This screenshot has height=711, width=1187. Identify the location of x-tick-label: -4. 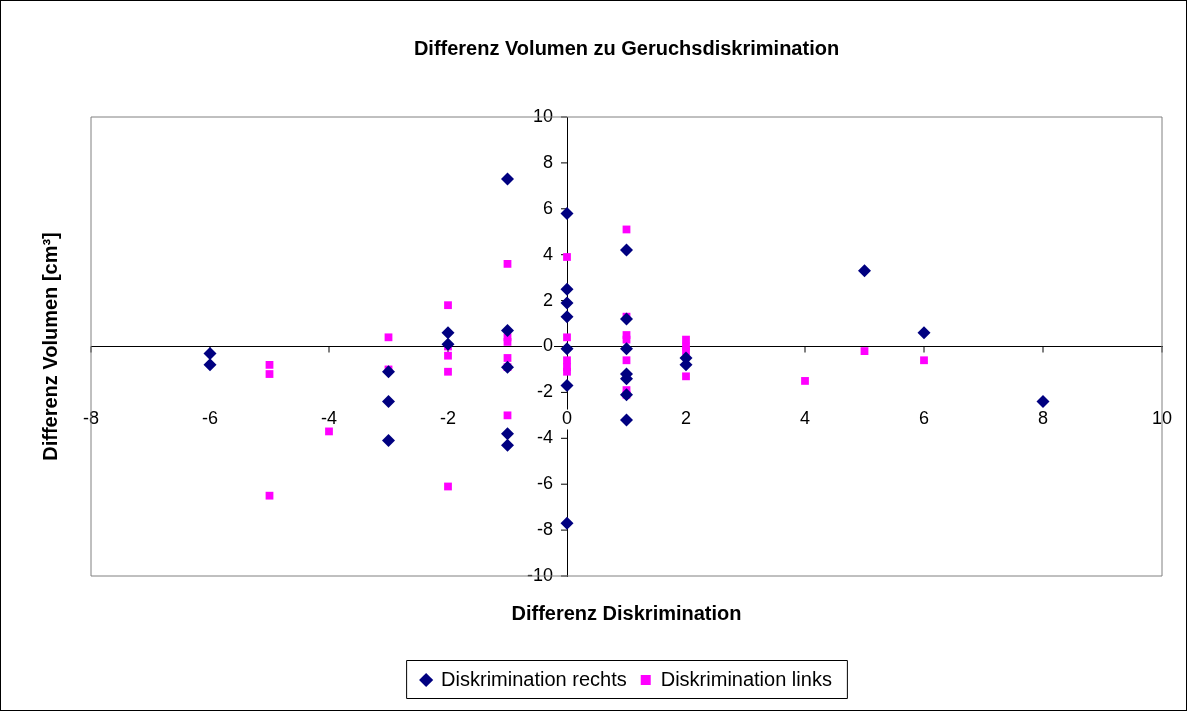
(329, 418).